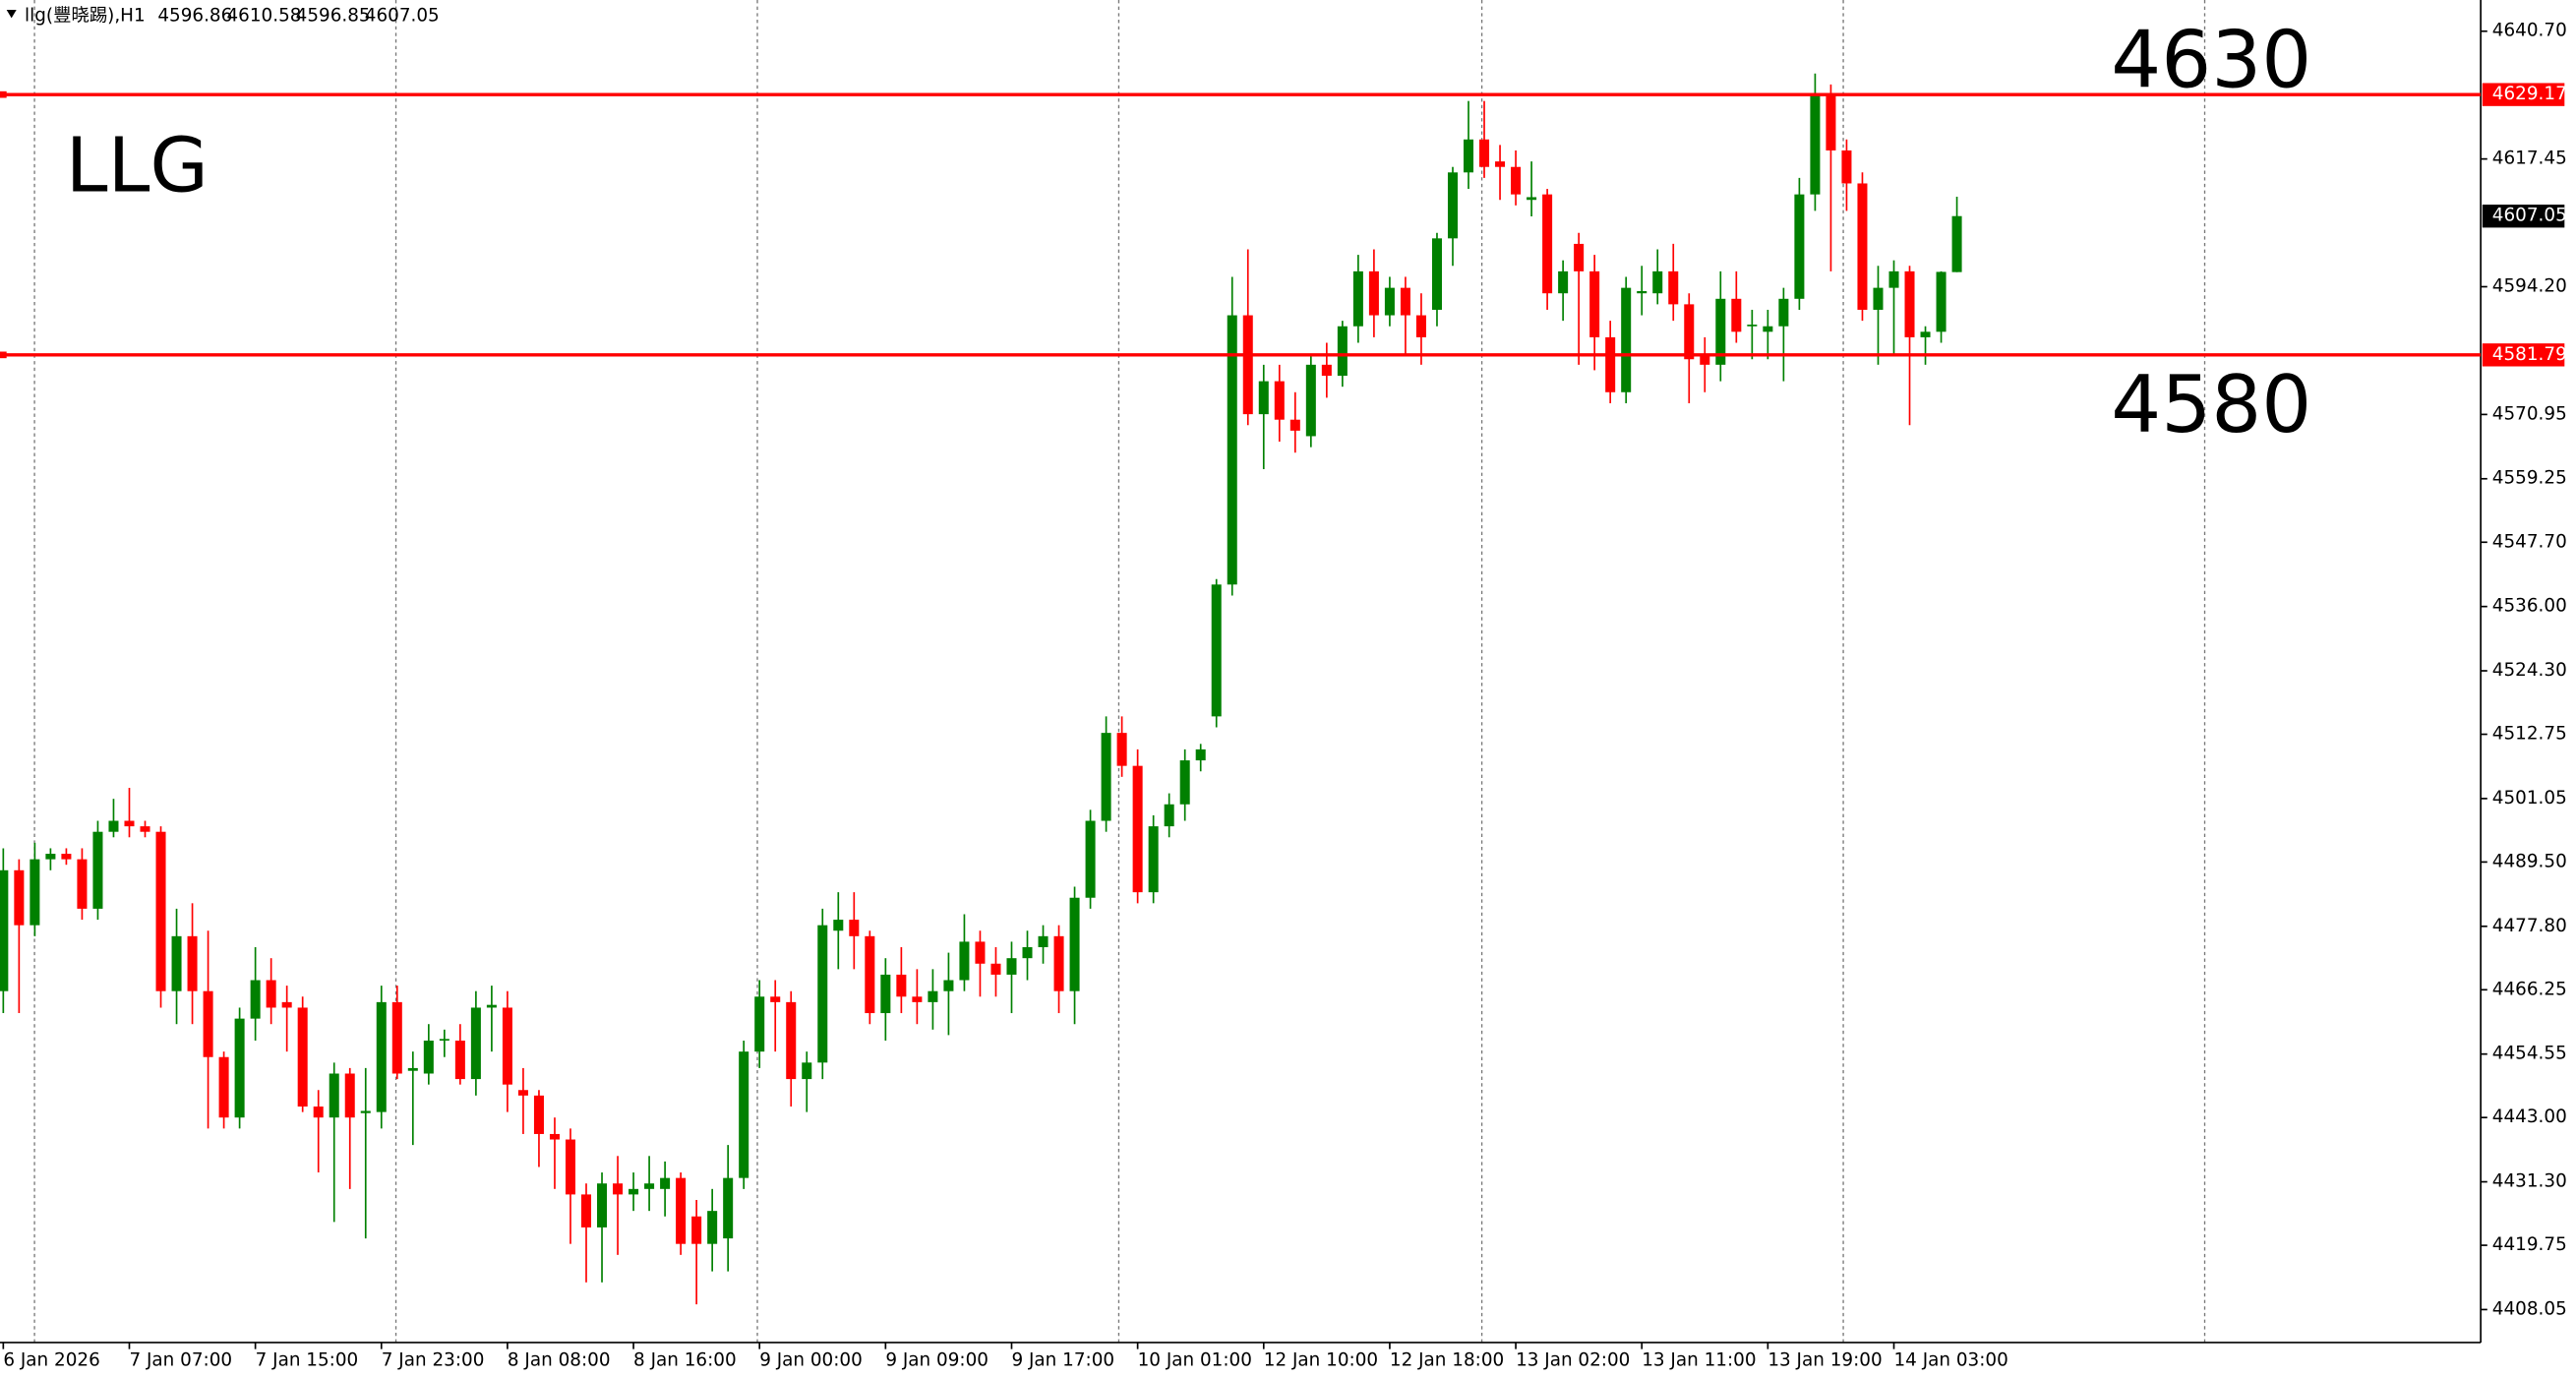  Describe the element at coordinates (2530, 478) in the screenshot. I see `y-tick-label: 4559.25` at that location.